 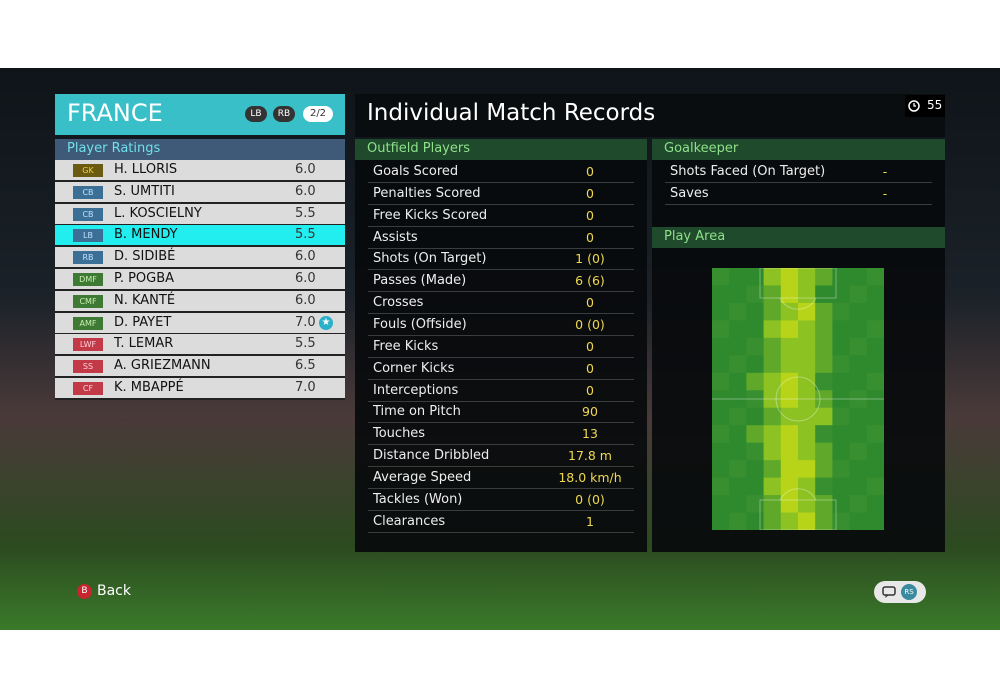 I want to click on records-title: Individual Match Records, so click(x=511, y=113).